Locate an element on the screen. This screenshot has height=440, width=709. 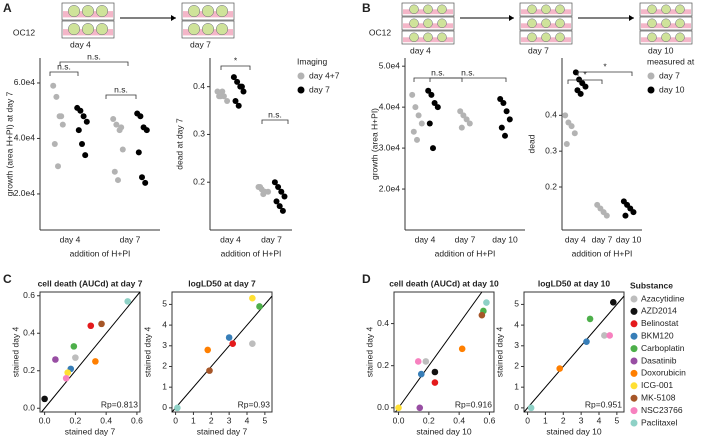
identity-line is located at coordinates (91, 352).